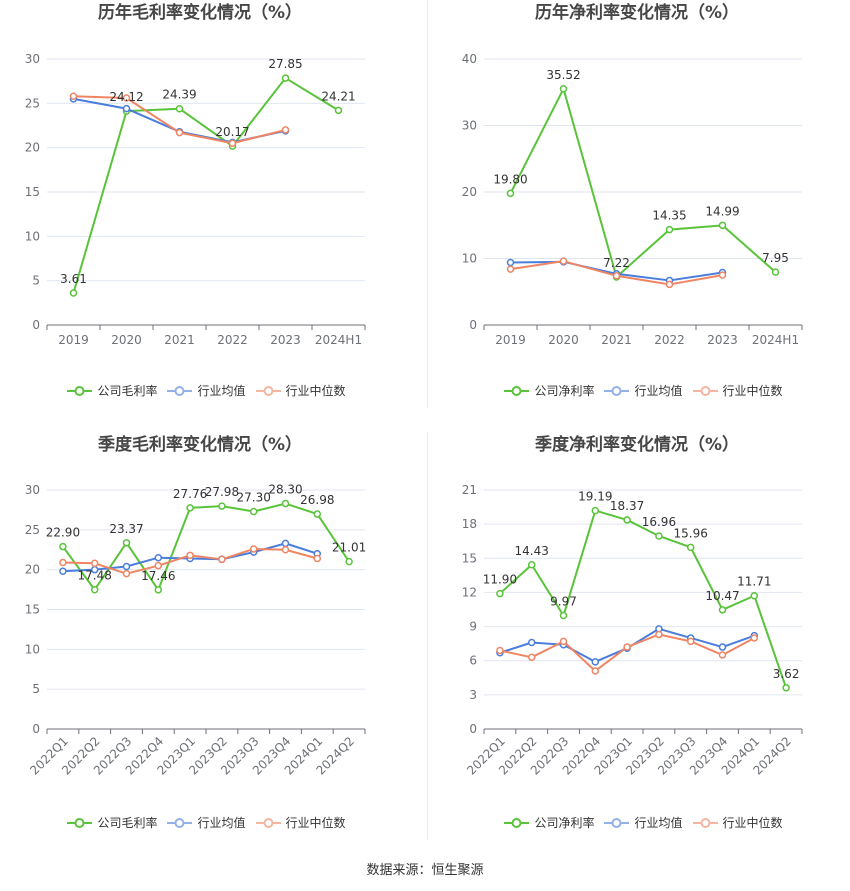 The width and height of the screenshot is (850, 891). Describe the element at coordinates (232, 340) in the screenshot. I see `x-tick-label: 2022` at that location.